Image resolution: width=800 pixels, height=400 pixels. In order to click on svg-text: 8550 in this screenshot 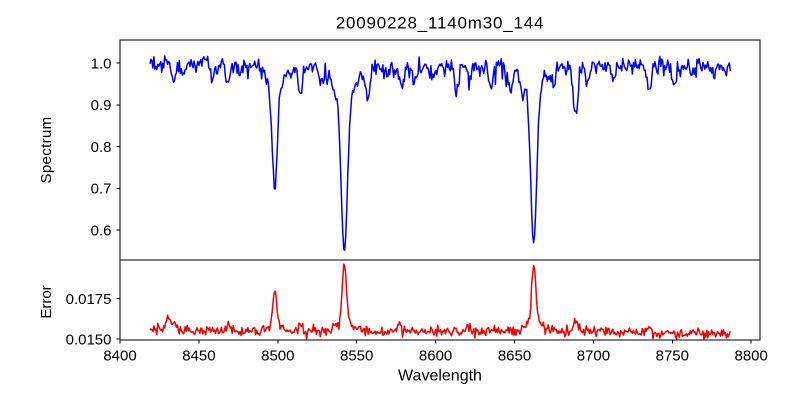, I will do `click(356, 355)`.